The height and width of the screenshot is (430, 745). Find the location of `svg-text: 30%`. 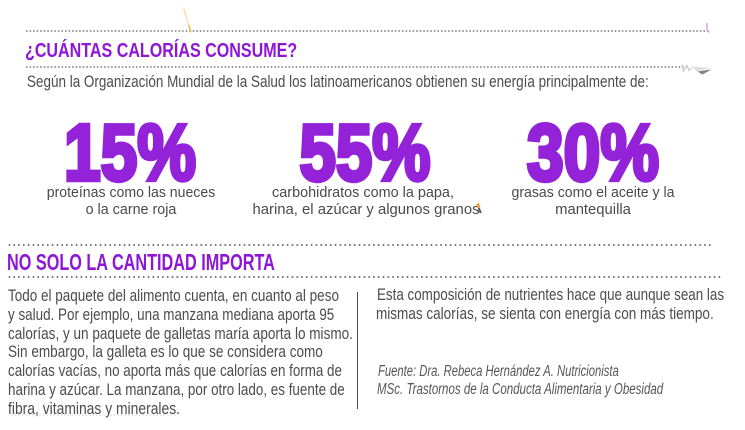

svg-text: 30% is located at coordinates (593, 153).